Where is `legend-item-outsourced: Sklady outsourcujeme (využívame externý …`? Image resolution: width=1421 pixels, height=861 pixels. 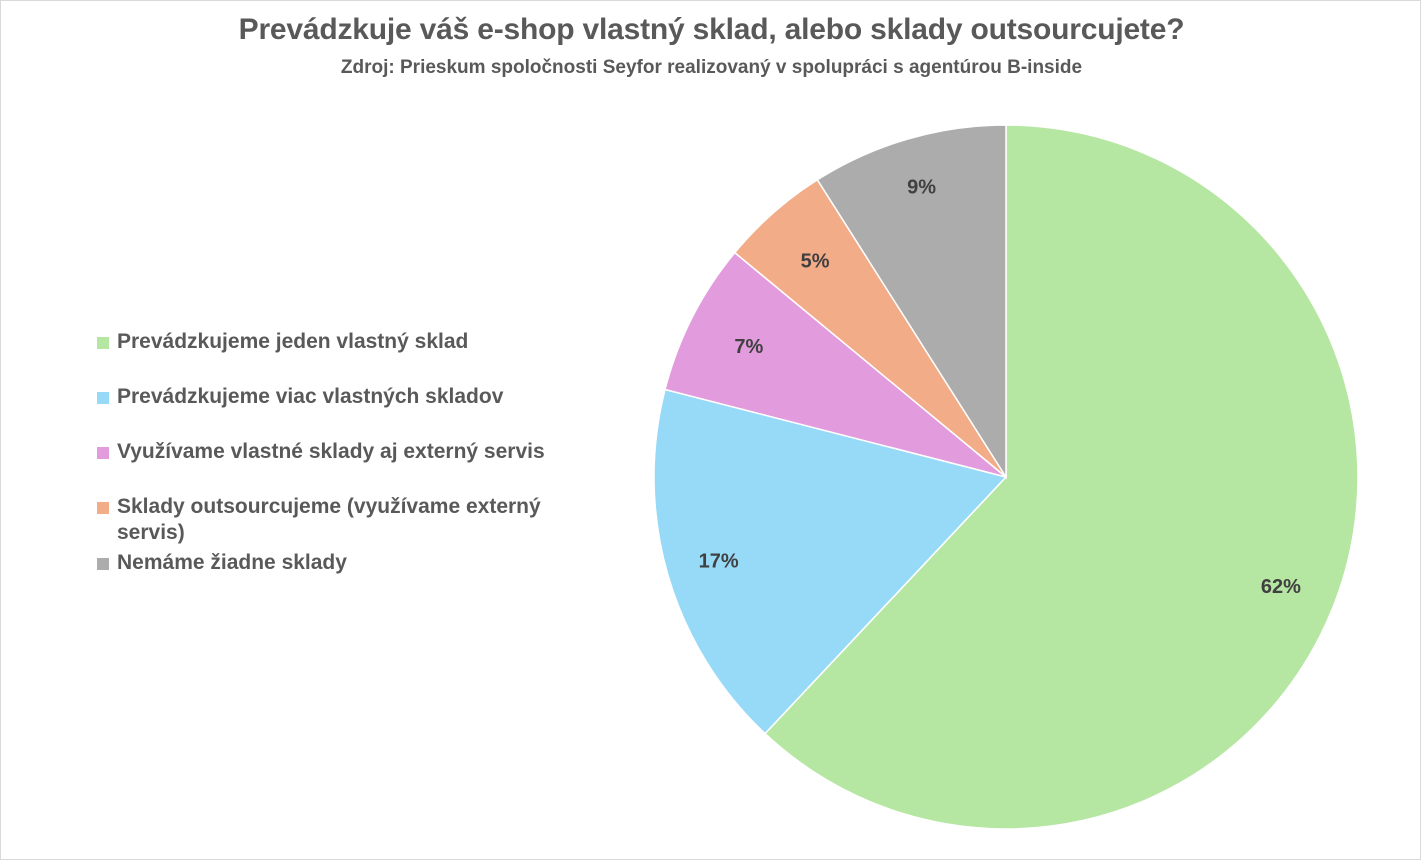
legend-item-outsourced: Sklady outsourcujeme (využívame externý … is located at coordinates (337, 520).